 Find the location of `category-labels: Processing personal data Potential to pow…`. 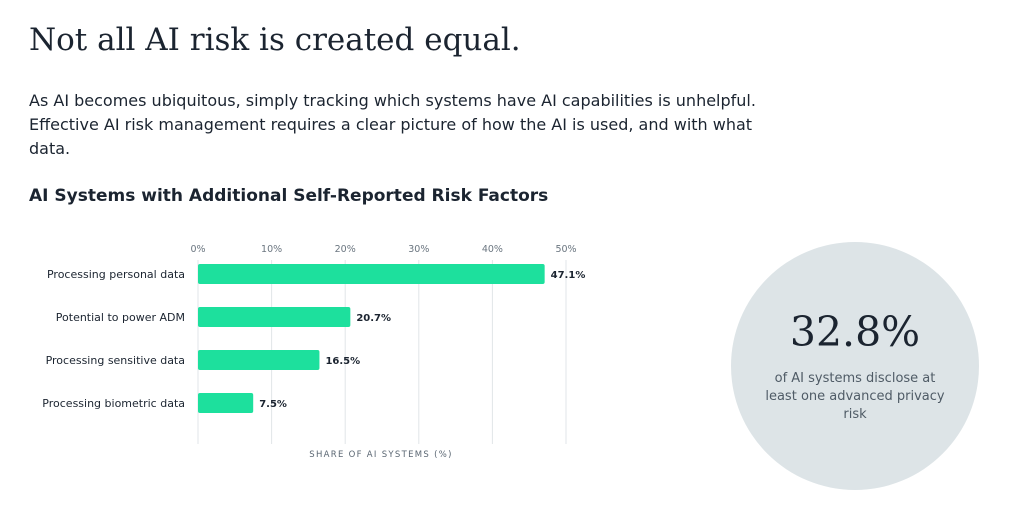

category-labels: Processing personal data Potential to pow… is located at coordinates (113, 339).